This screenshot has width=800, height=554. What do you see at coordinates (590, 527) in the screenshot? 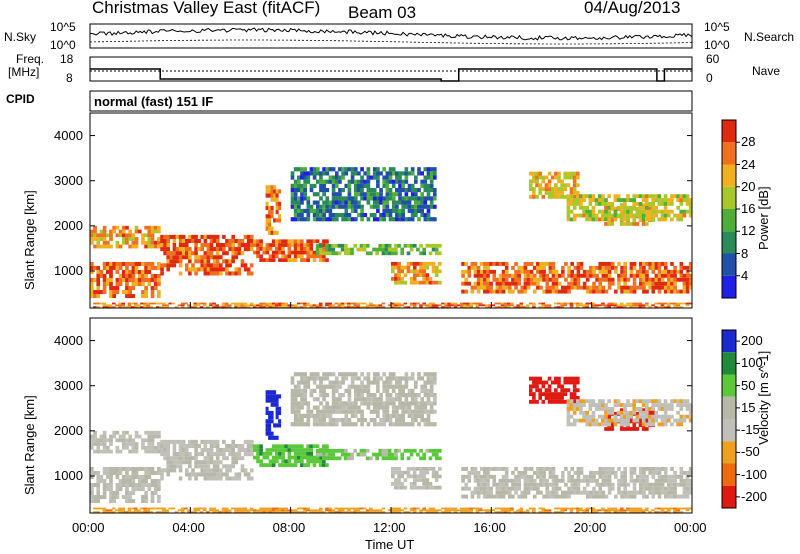
I see `xtick-label: 20:00` at bounding box center [590, 527].